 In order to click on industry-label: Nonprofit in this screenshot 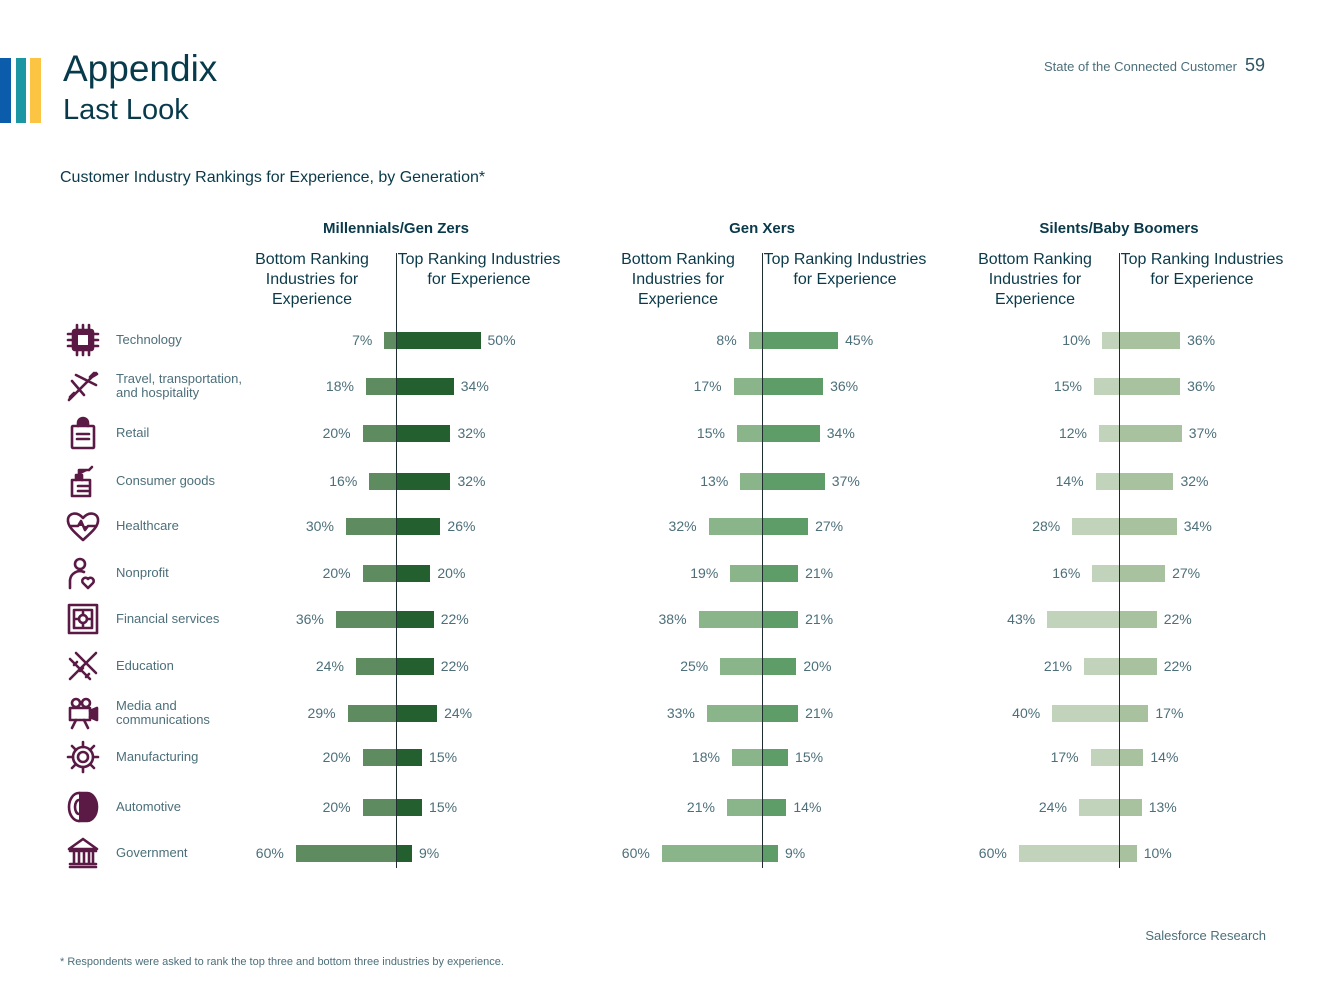, I will do `click(142, 572)`.